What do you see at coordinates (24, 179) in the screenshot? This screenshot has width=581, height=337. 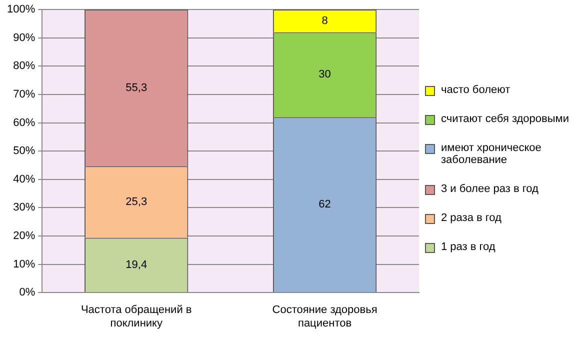 I see `y-tick-label: 40%` at bounding box center [24, 179].